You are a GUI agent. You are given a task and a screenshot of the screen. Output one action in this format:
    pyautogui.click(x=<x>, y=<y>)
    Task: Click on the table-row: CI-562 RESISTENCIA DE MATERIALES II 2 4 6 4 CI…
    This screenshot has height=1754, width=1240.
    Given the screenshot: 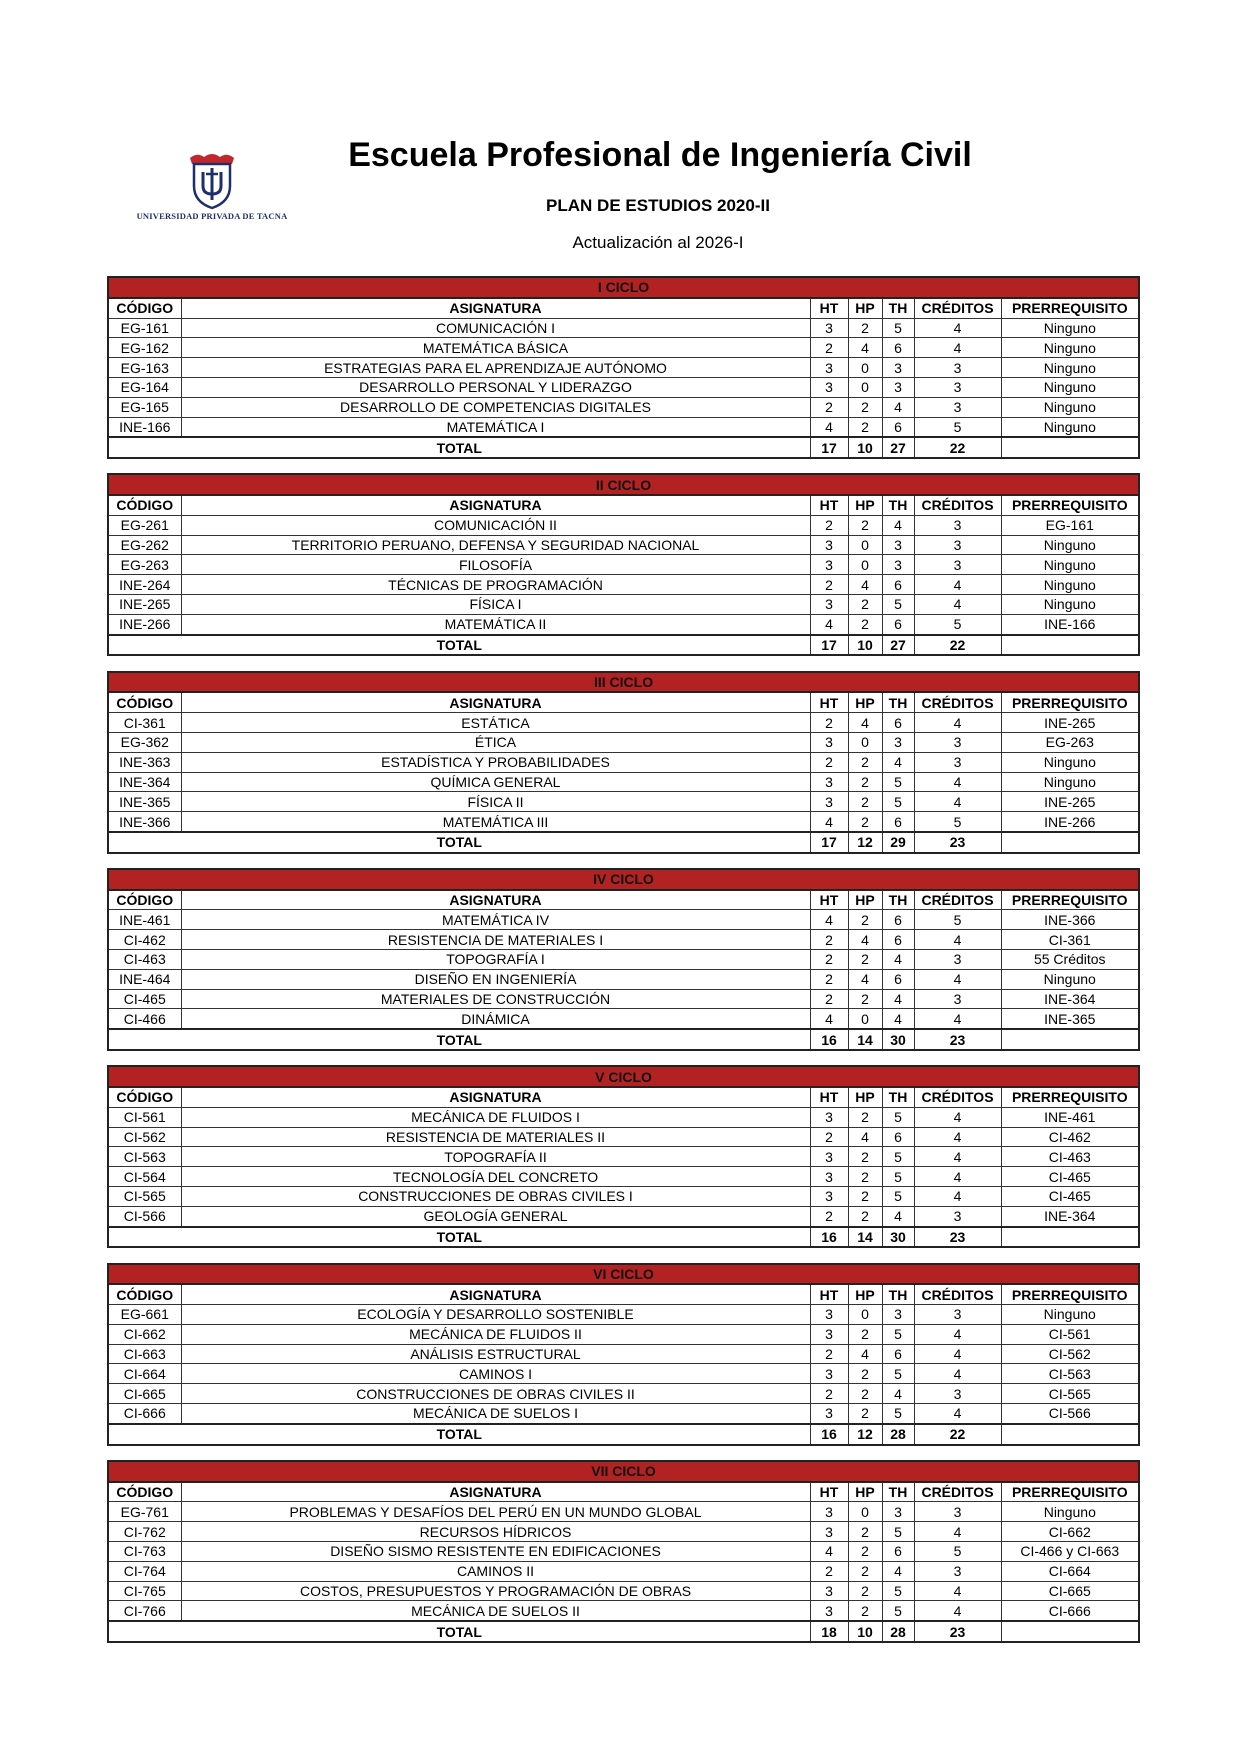 What is the action you would take?
    pyautogui.click(x=623, y=1137)
    